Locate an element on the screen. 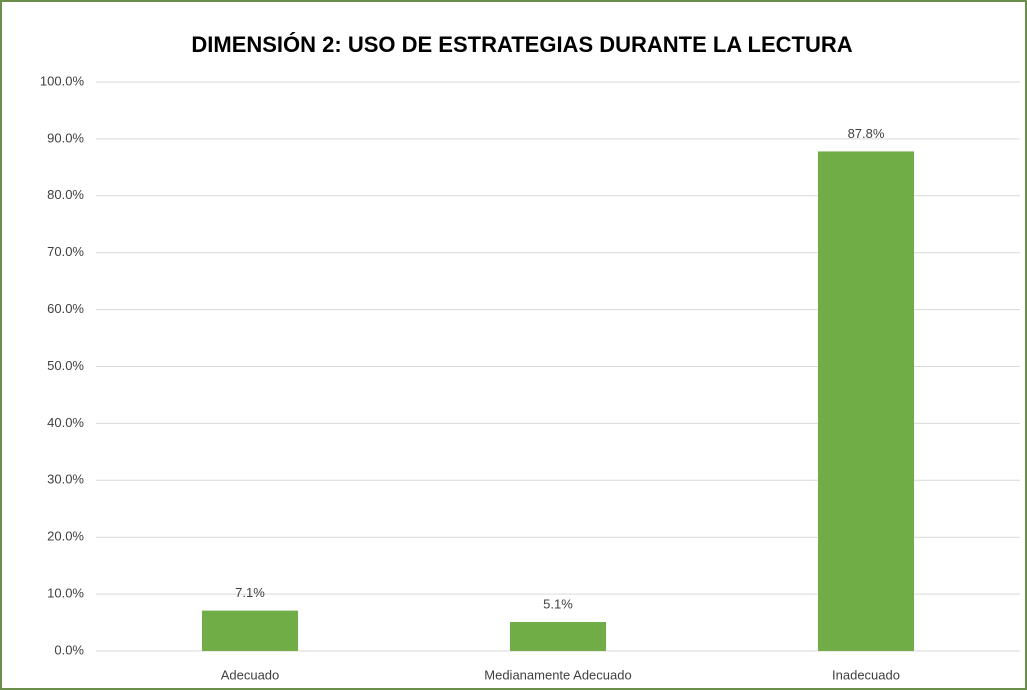  x-tick-label: Adecuado is located at coordinates (250, 674).